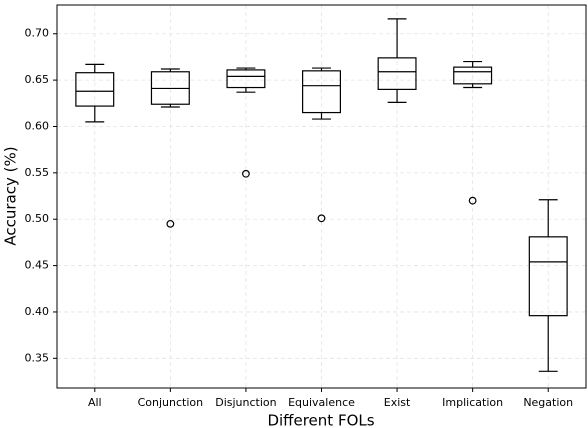  I want to click on y-tick-label: 0.65, so click(37, 79).